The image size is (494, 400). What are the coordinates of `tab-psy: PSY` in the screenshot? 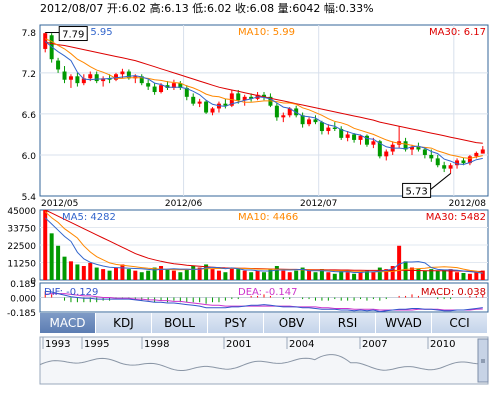 It's located at (236, 323).